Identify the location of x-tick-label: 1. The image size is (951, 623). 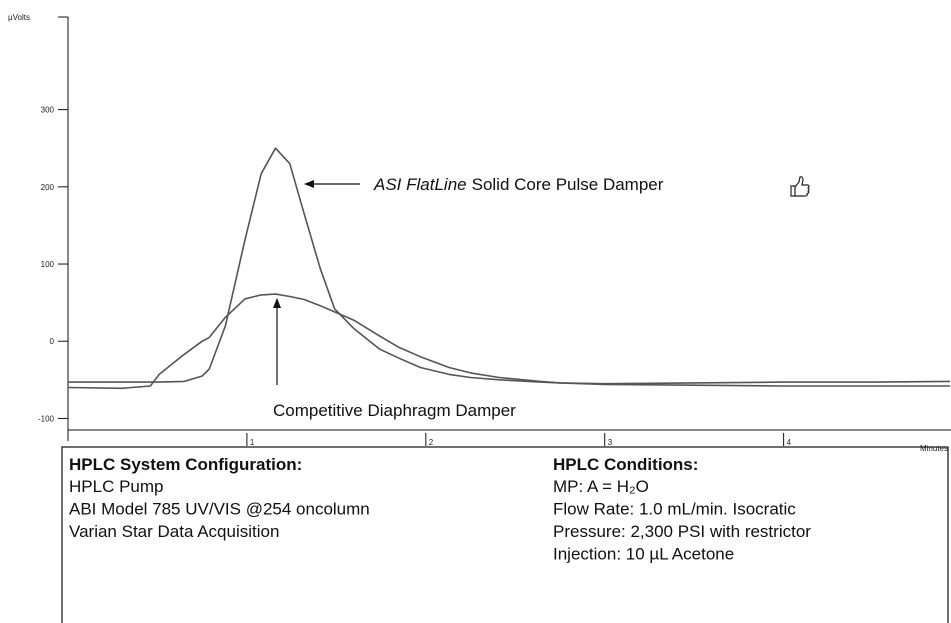
(252, 442).